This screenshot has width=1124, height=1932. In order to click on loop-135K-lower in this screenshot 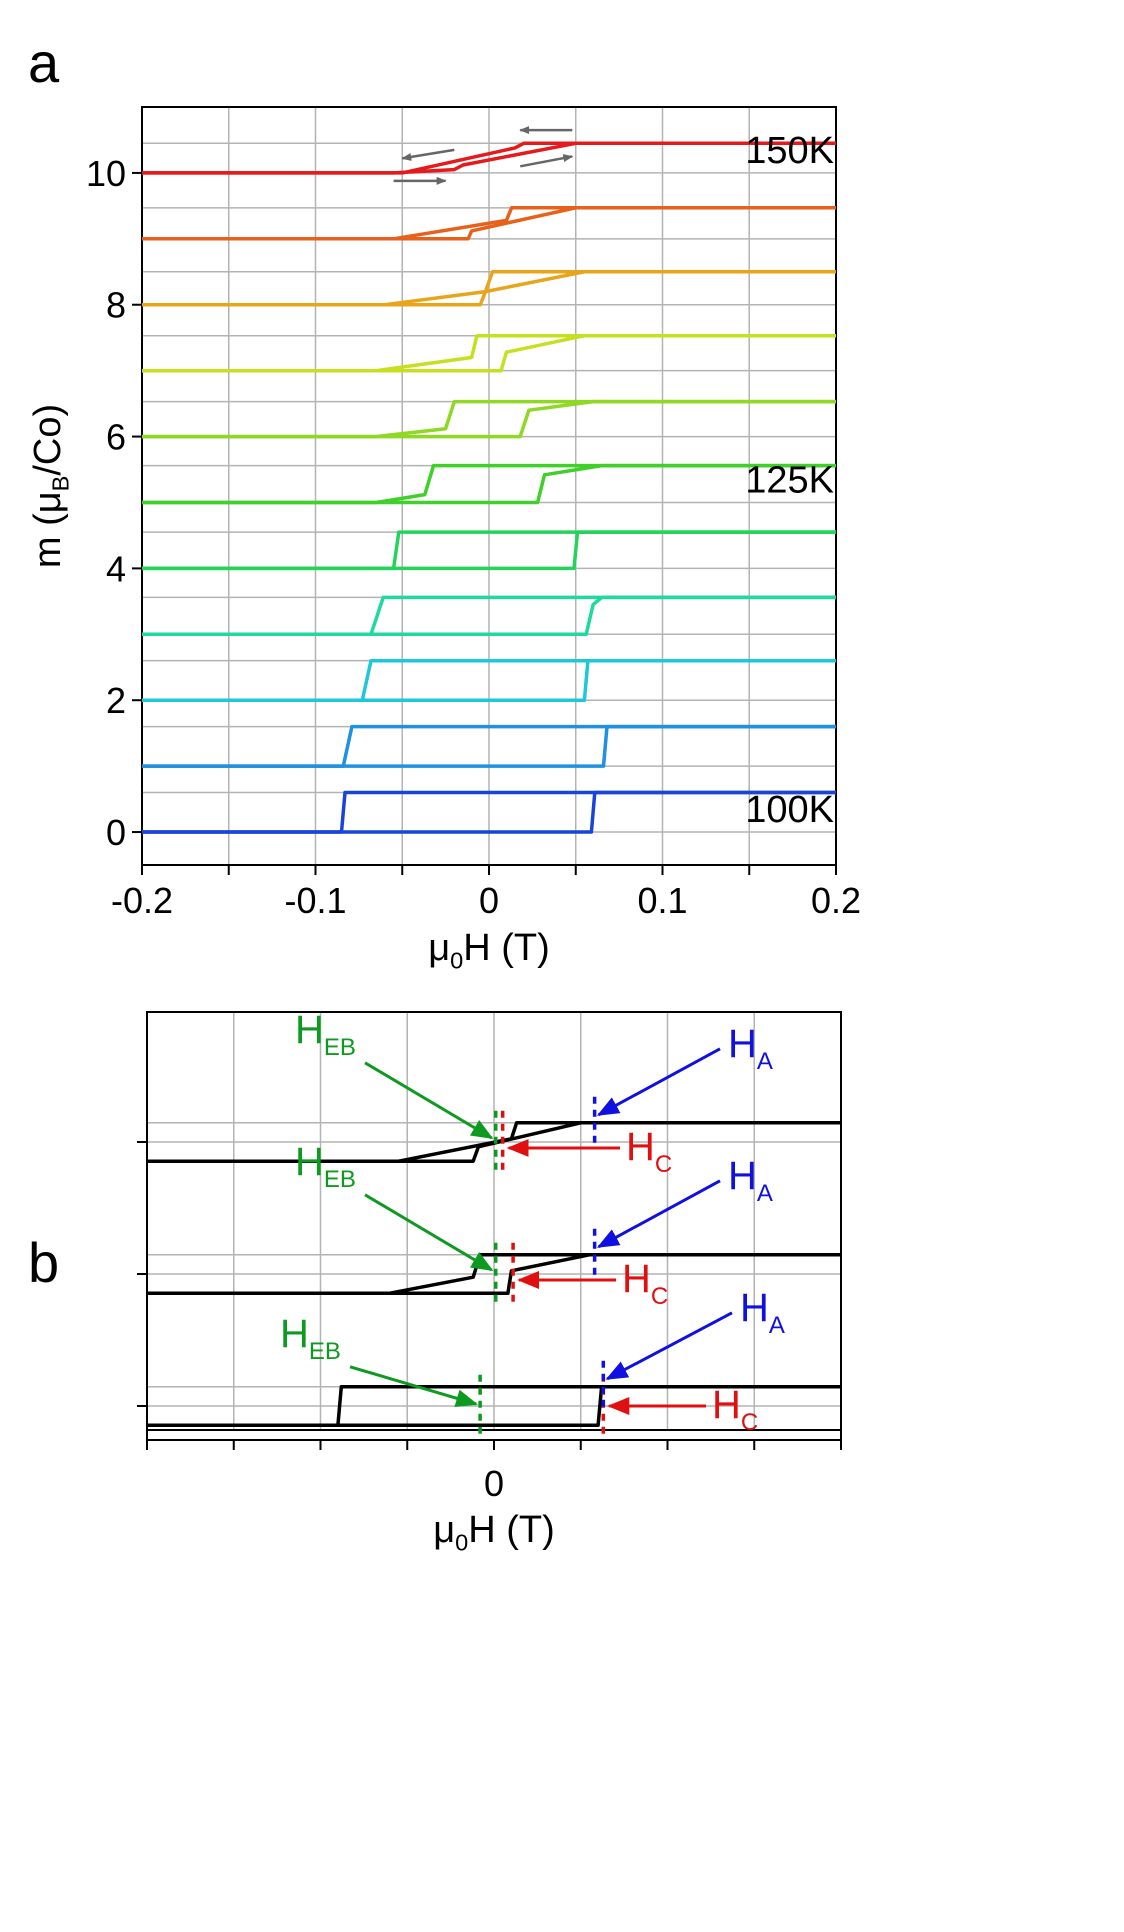, I will do `click(489, 288)`.